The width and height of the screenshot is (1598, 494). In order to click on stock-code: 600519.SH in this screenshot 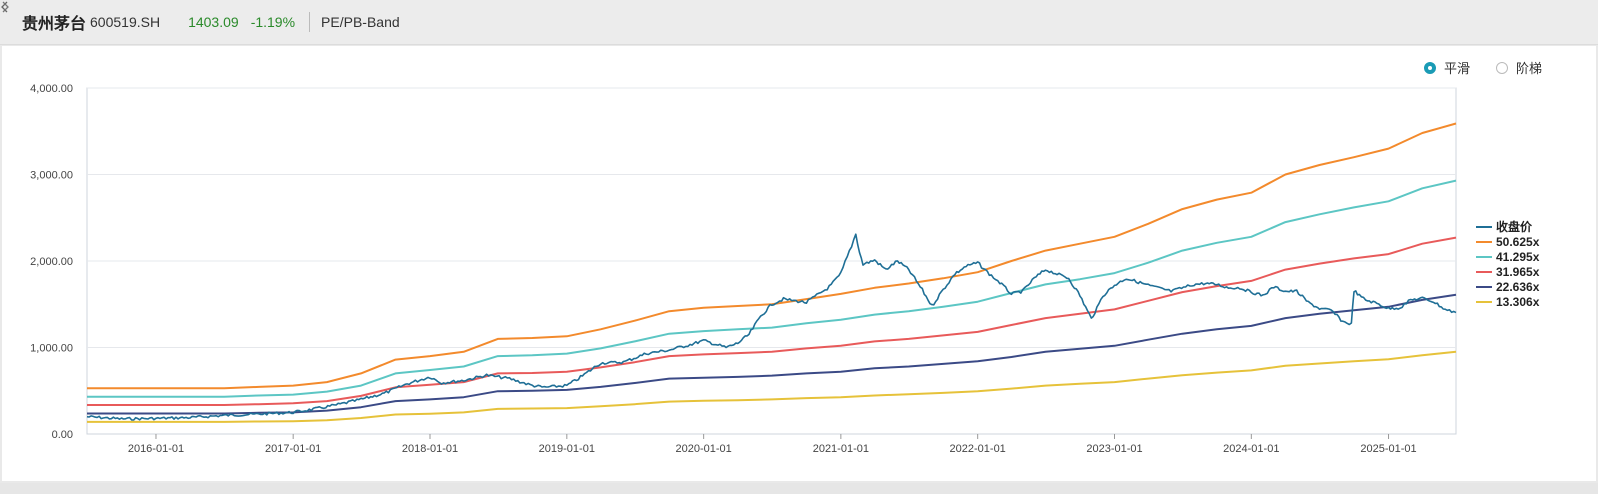, I will do `click(125, 22)`.